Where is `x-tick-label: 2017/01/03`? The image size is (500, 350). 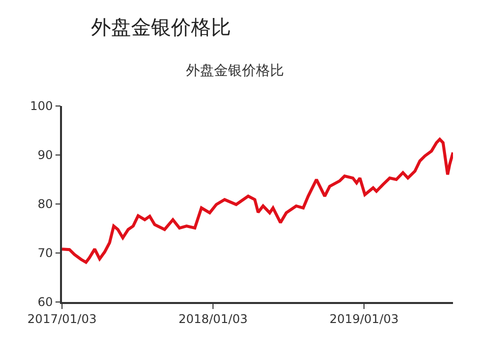
x-tick-label: 2017/01/03 is located at coordinates (62, 319).